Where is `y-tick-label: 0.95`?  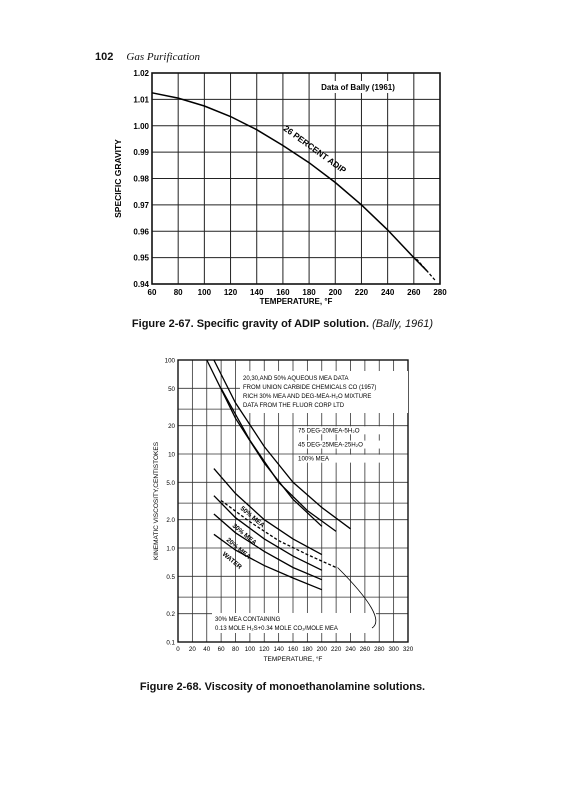
y-tick-label: 0.95 is located at coordinates (141, 258).